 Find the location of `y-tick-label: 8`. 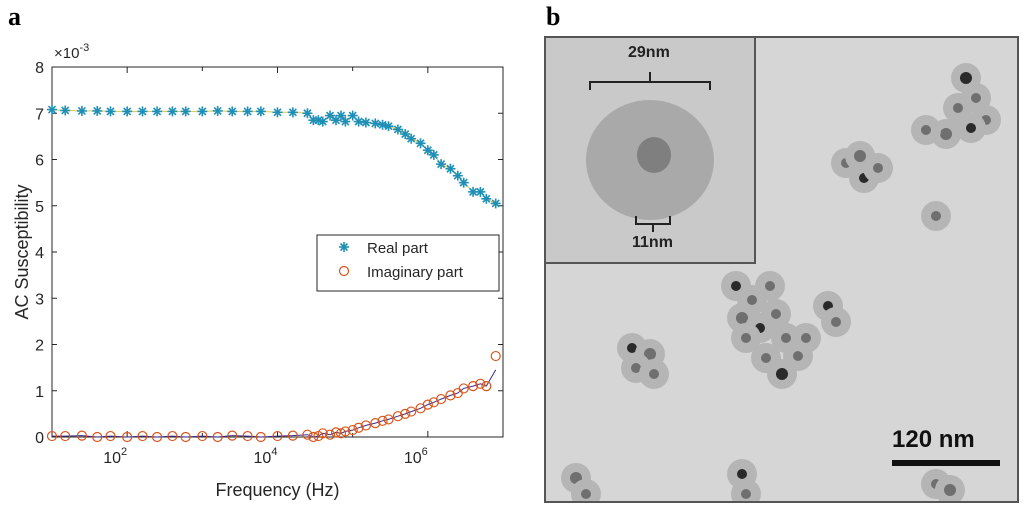

y-tick-label: 8 is located at coordinates (39, 68).